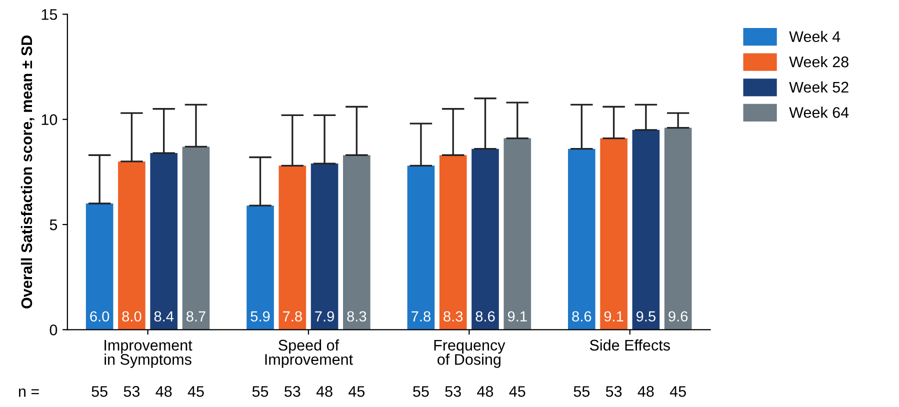  What do you see at coordinates (100, 316) in the screenshot?
I see `data-label: 6.0` at bounding box center [100, 316].